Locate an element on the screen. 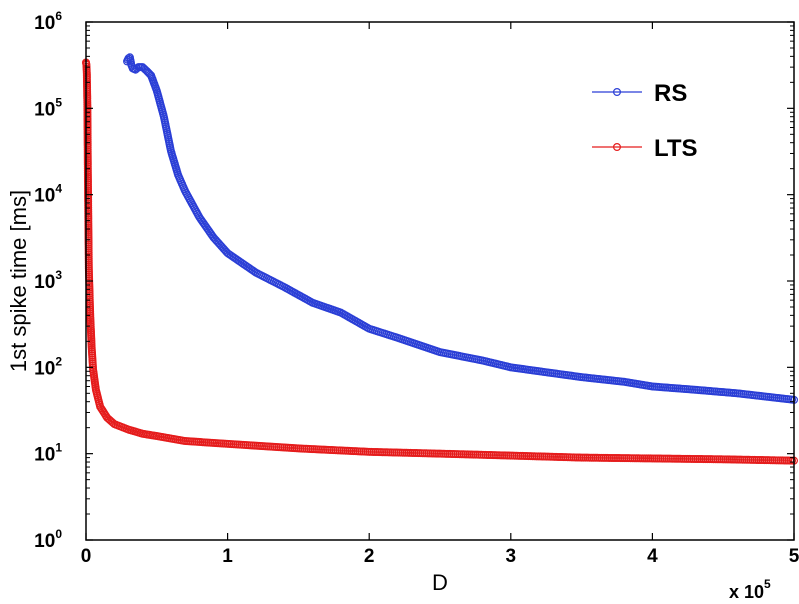  x-tick-label: 1 is located at coordinates (227, 556).